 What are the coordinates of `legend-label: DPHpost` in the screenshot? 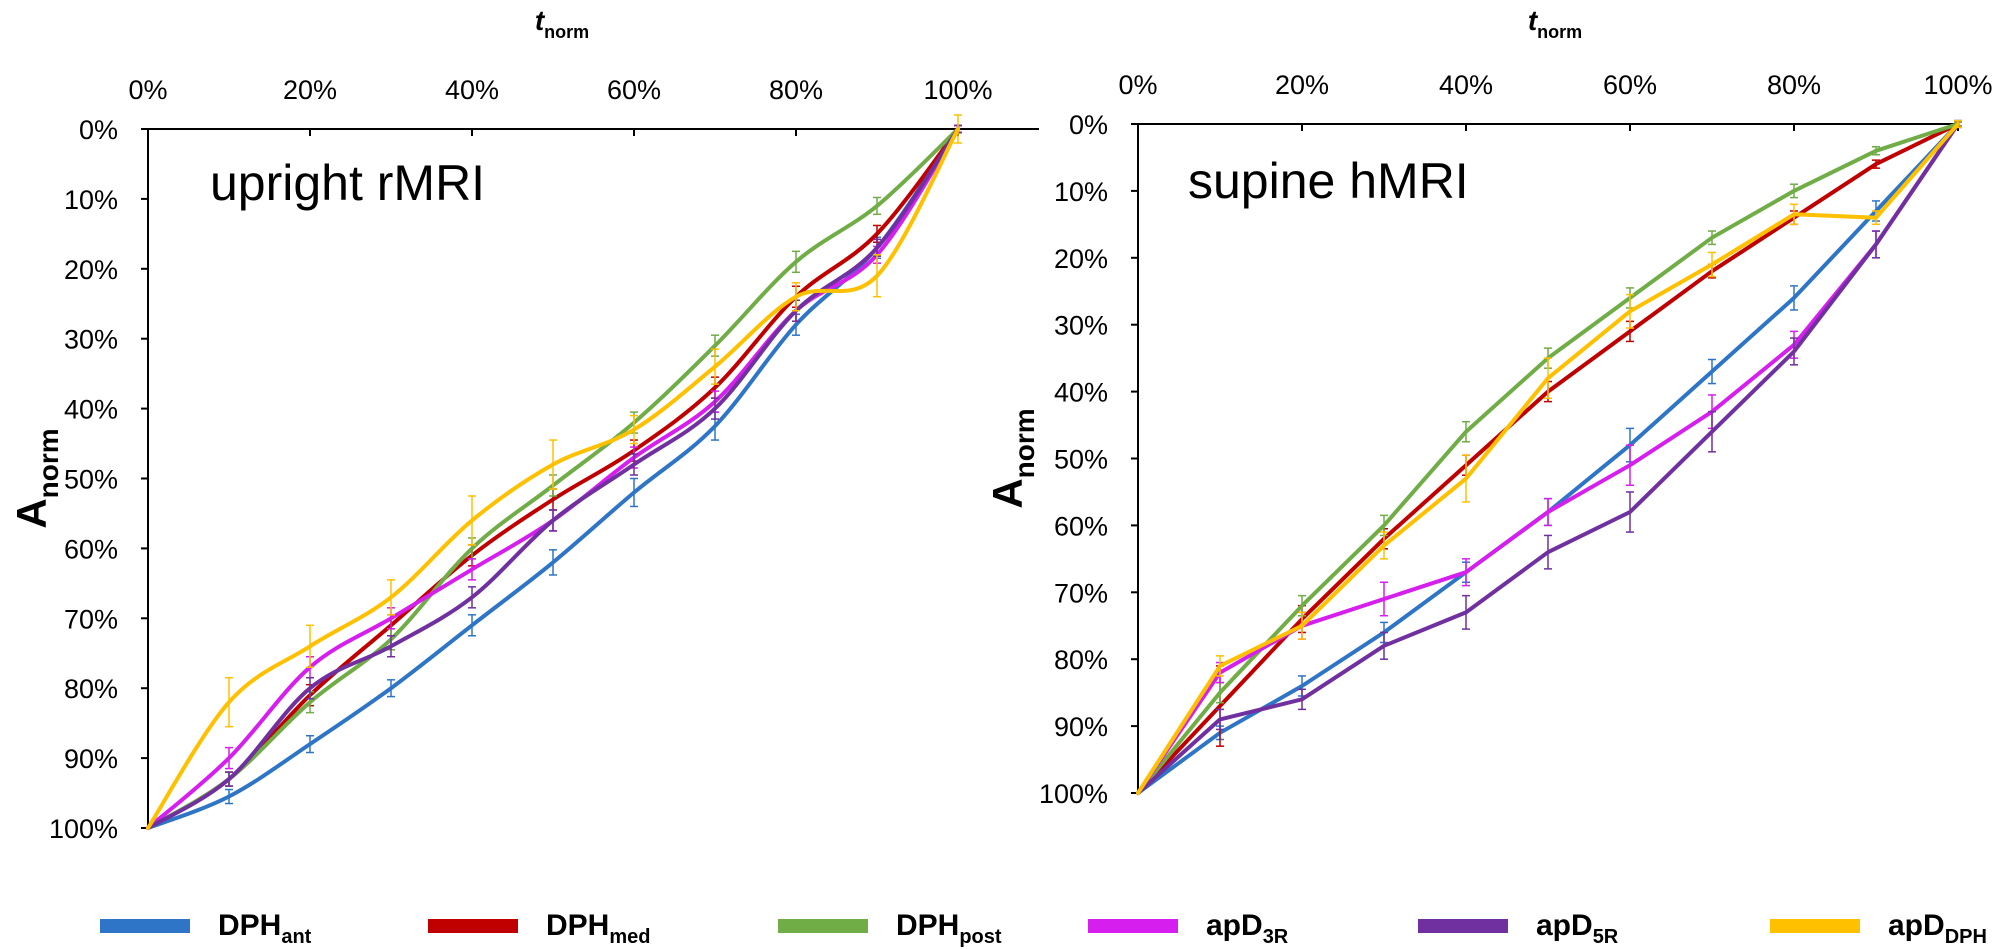 It's located at (949, 928).